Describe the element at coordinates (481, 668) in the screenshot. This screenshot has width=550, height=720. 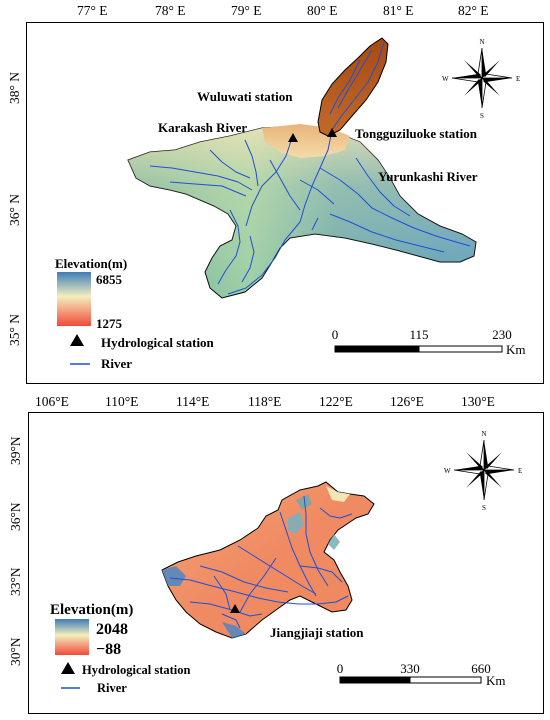
I see `scale-label: 660` at that location.